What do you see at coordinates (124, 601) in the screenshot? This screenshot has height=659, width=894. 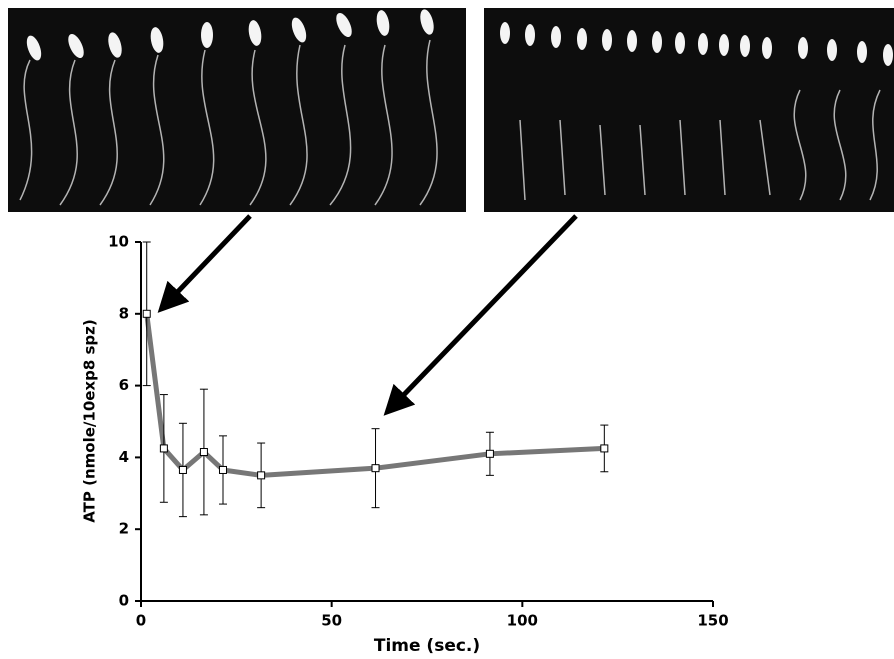 I see `y-tick-label: 0` at bounding box center [124, 601].